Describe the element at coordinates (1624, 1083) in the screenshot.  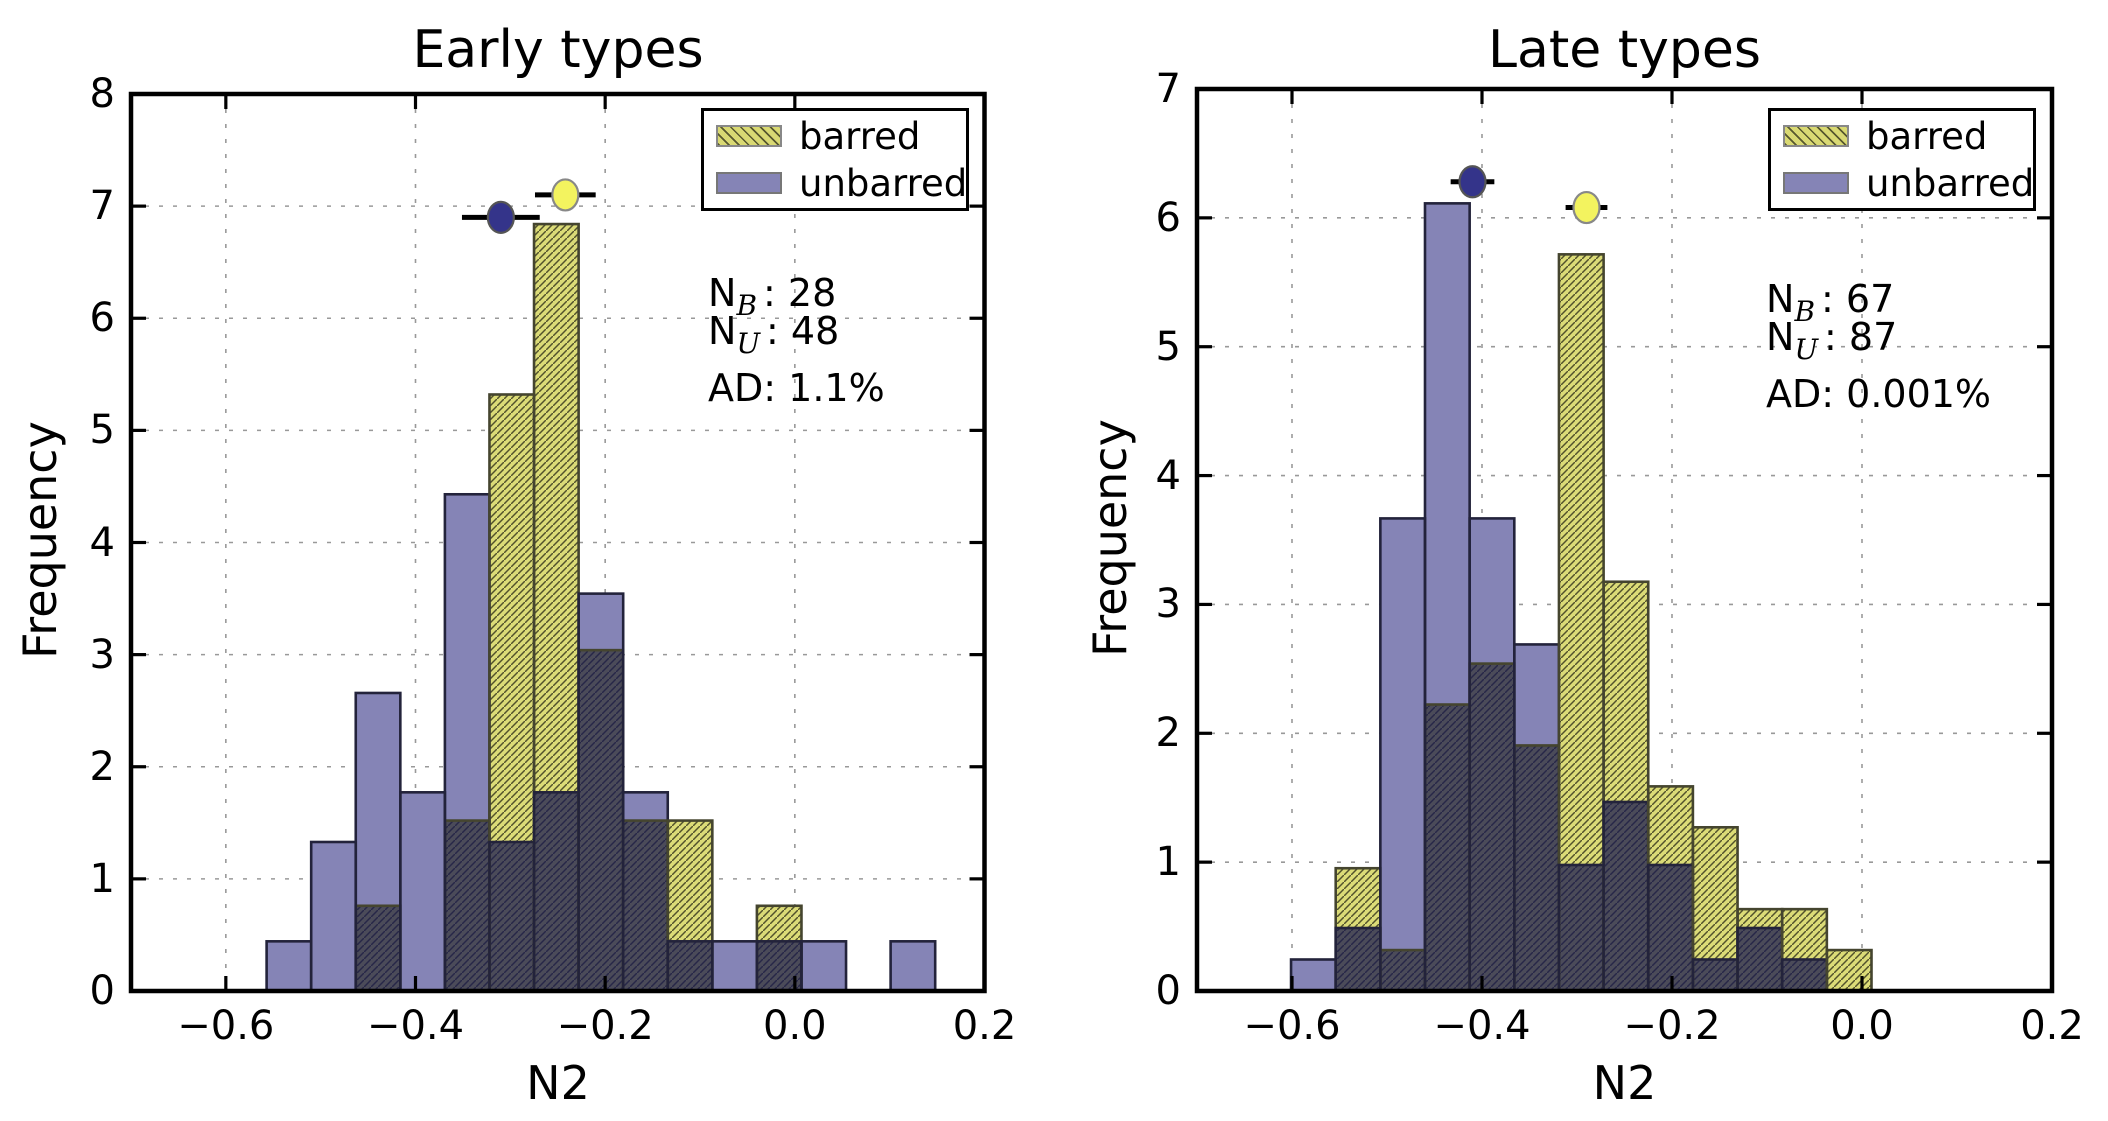
I see `x-axis-label: N2` at that location.